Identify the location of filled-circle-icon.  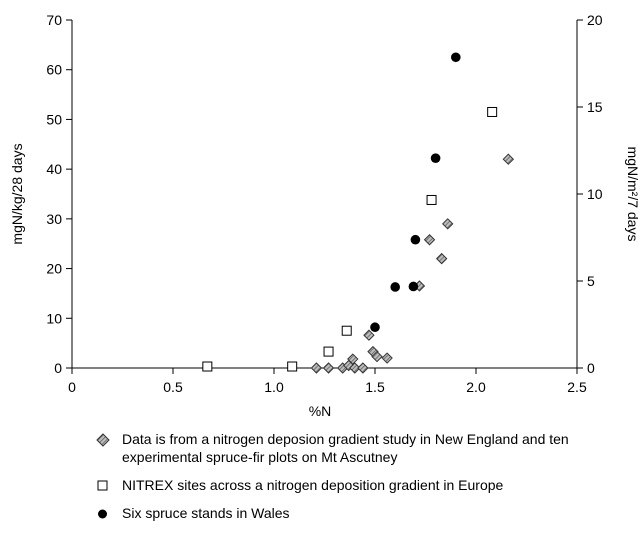
(102, 514).